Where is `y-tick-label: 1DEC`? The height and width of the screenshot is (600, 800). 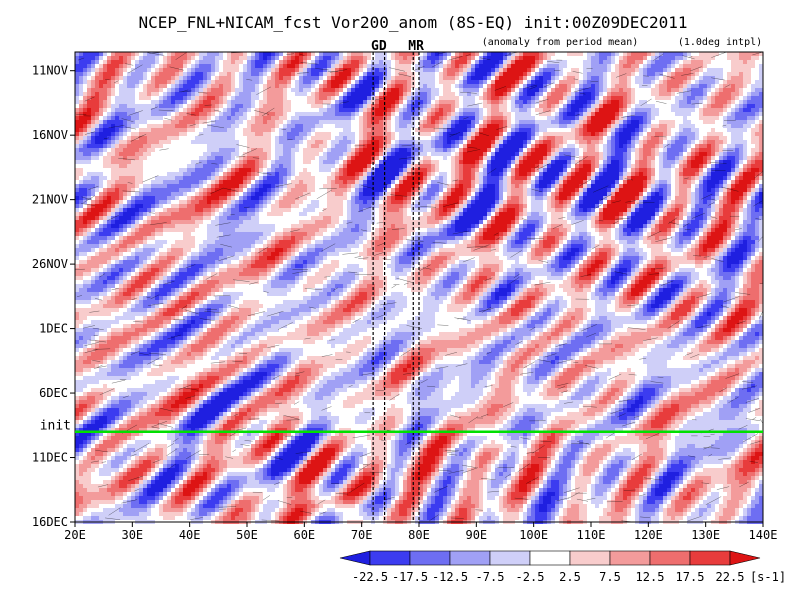 y-tick-label: 1DEC is located at coordinates (53, 329).